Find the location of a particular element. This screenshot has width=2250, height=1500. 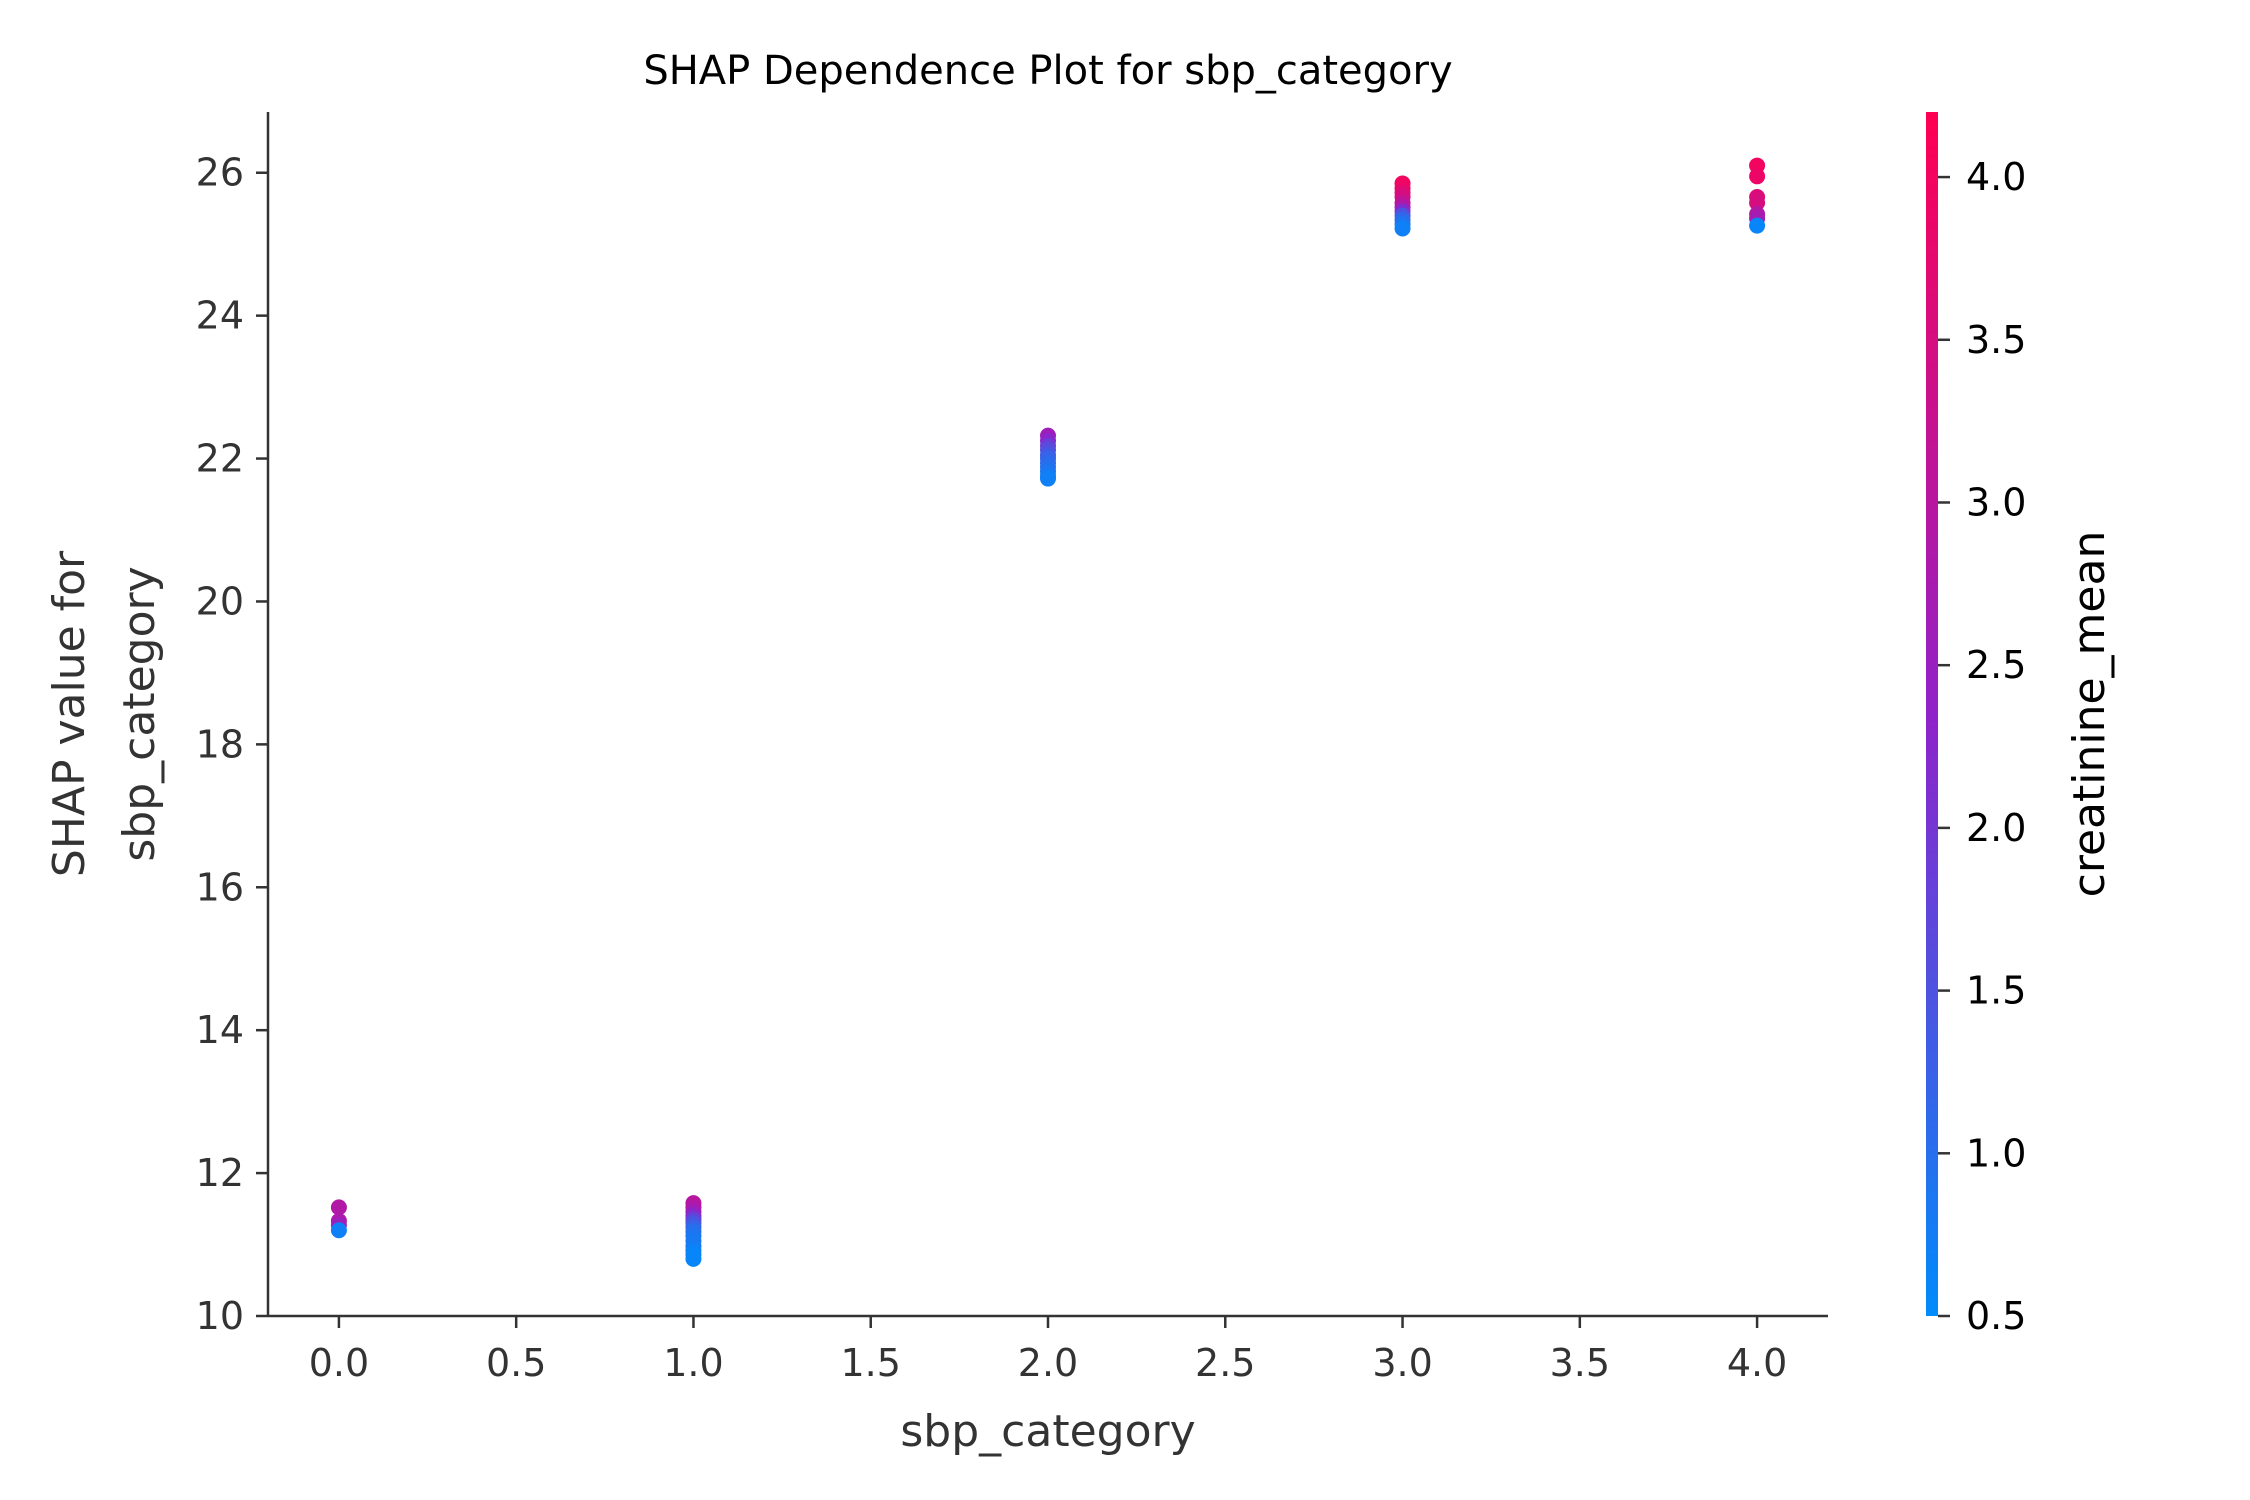

y-tick-label-1: 12 is located at coordinates (220, 1173).